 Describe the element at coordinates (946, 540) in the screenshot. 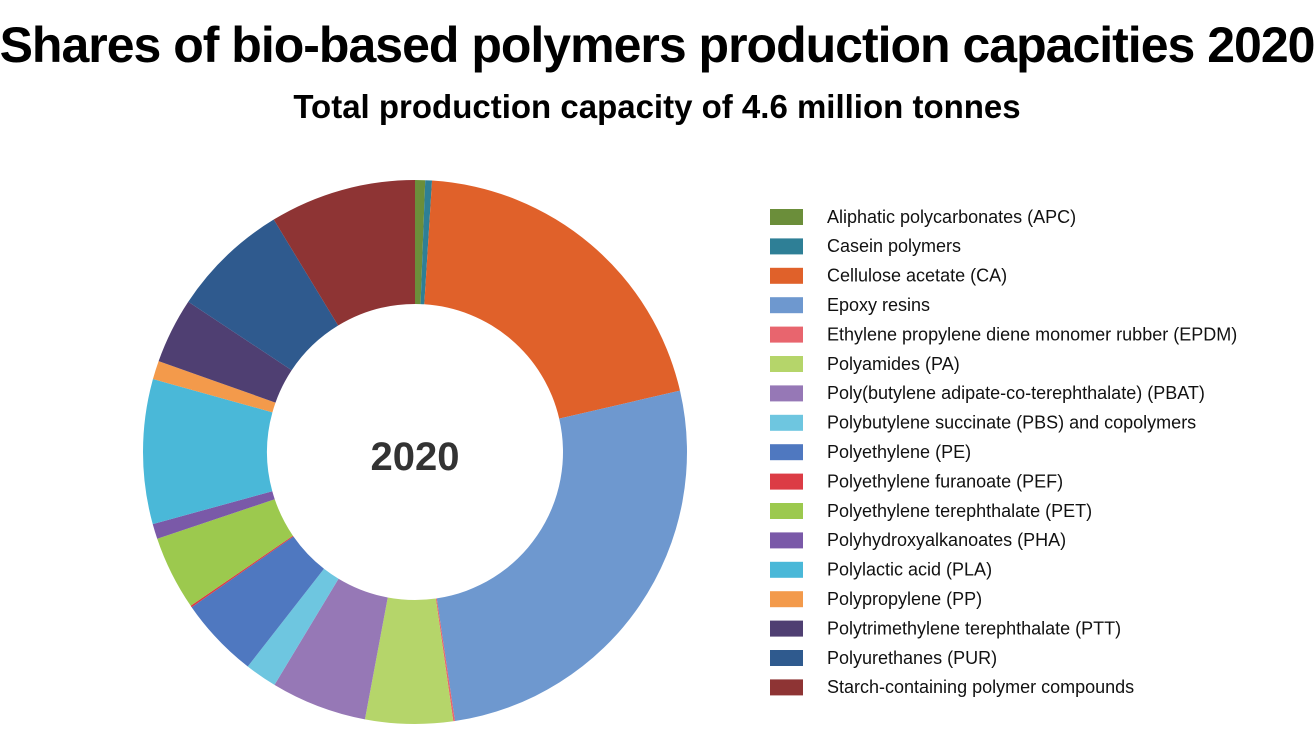

I see `legend-label: Polyhydroxyalkanoates (PHA)` at that location.